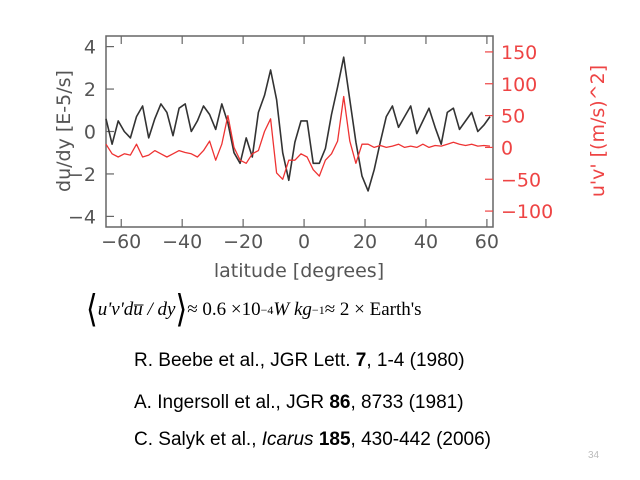 The width and height of the screenshot is (640, 480). I want to click on reference-volume: 185, so click(334, 439).